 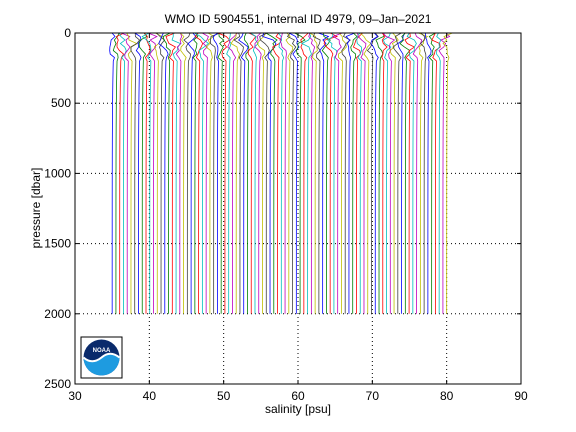 What do you see at coordinates (67, 33) in the screenshot?
I see `y-tick-label: 0` at bounding box center [67, 33].